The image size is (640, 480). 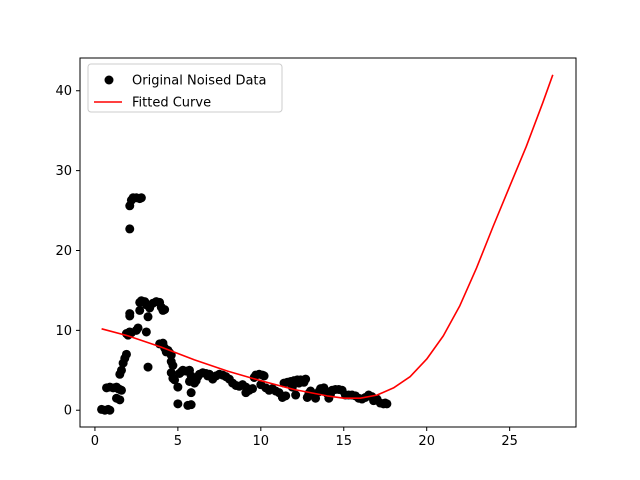 I want to click on x-tick-label: 25, so click(x=509, y=441).